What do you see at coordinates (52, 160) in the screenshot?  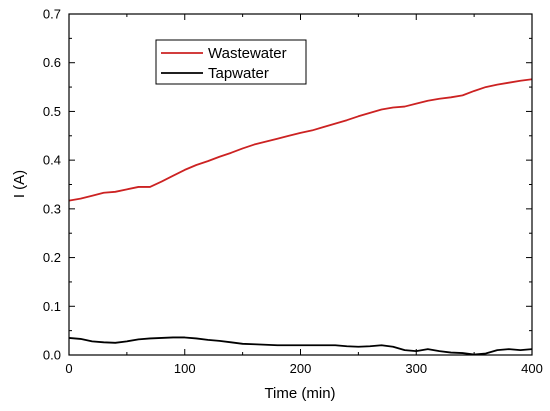 I see `y-tick-label: 0.4` at bounding box center [52, 160].